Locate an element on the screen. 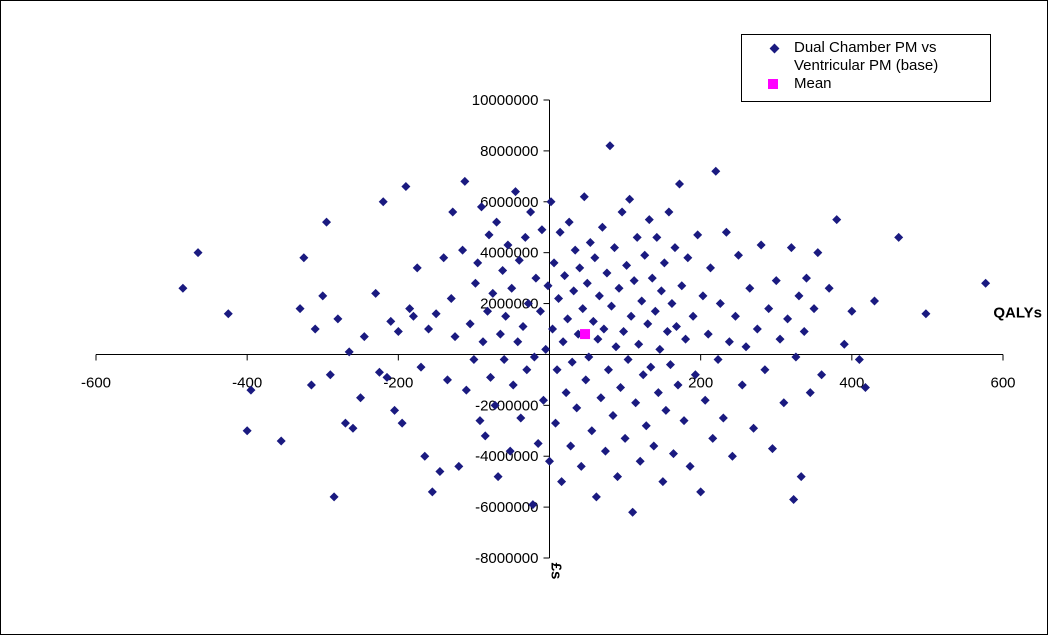 Image resolution: width=1050 pixels, height=637 pixels. y-tick-label: -6000000 is located at coordinates (506, 507).